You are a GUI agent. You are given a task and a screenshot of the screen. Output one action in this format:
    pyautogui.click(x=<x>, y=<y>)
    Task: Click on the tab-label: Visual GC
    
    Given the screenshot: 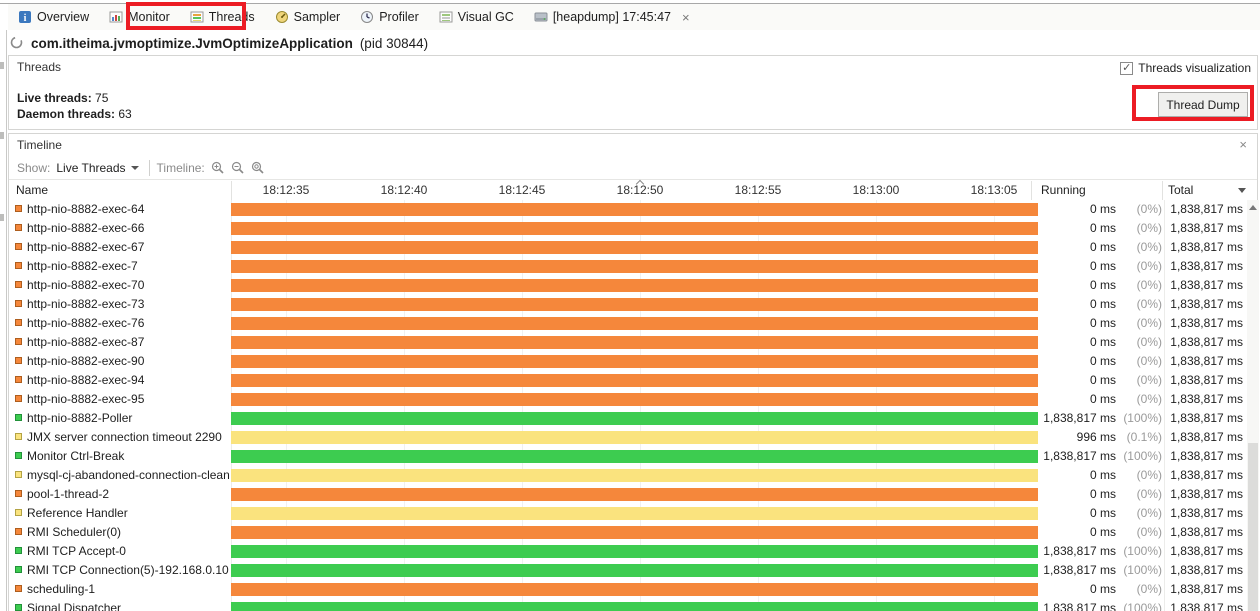 What is the action you would take?
    pyautogui.click(x=485, y=17)
    